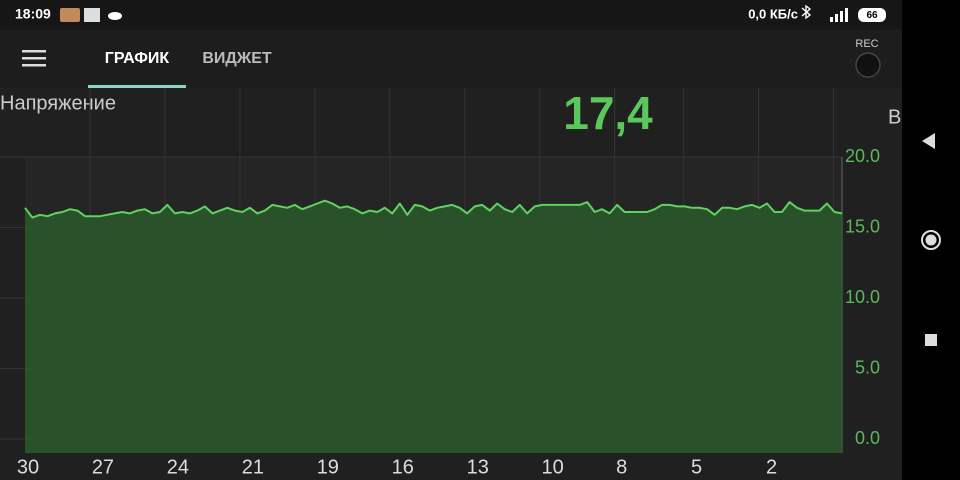  Describe the element at coordinates (621, 467) in the screenshot. I see `x-tick-label: 8` at that location.